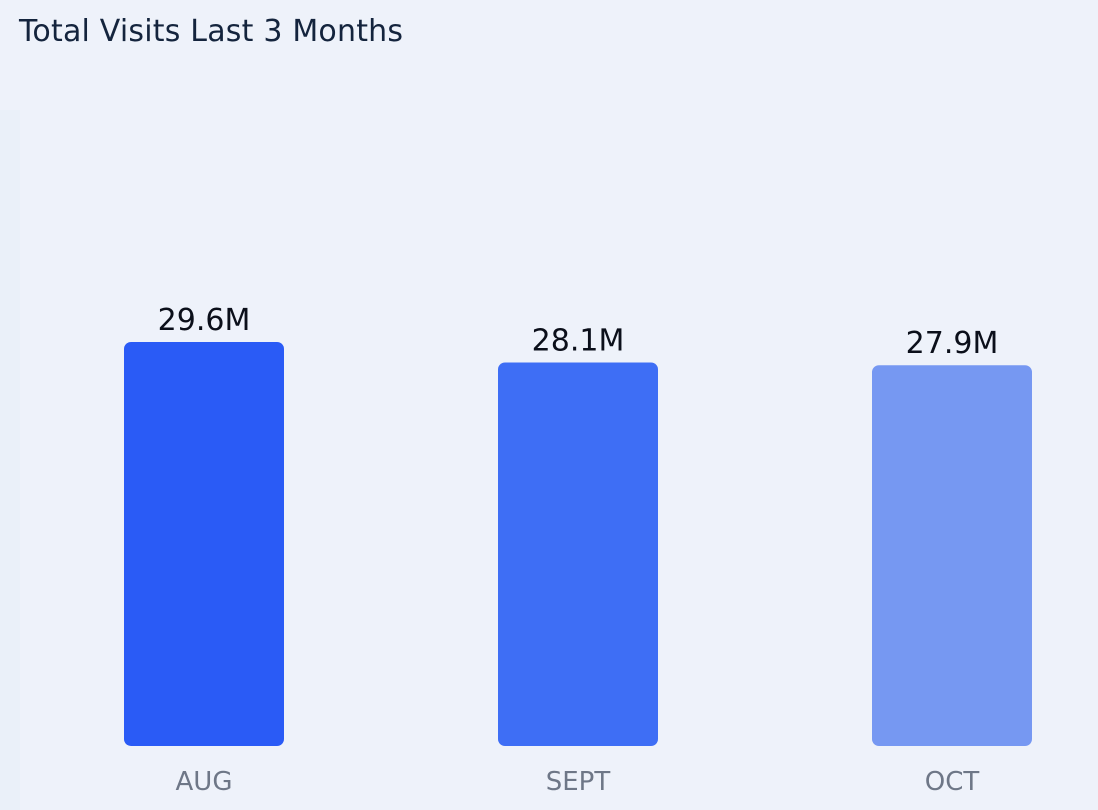 This screenshot has width=1098, height=810. Describe the element at coordinates (578, 340) in the screenshot. I see `value-label-sept: 28.1M` at that location.